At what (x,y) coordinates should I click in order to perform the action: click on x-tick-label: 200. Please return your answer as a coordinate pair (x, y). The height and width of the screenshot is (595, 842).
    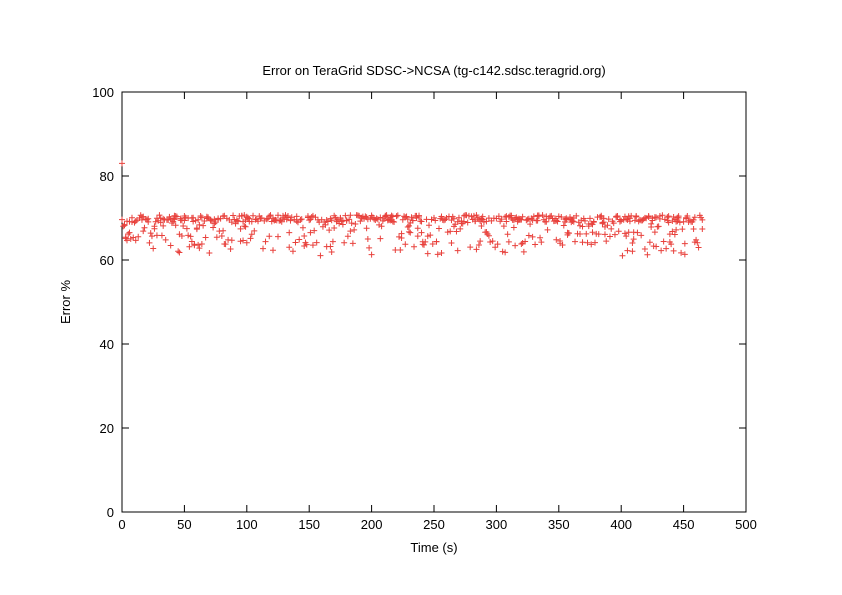
    Looking at the image, I should click on (372, 524).